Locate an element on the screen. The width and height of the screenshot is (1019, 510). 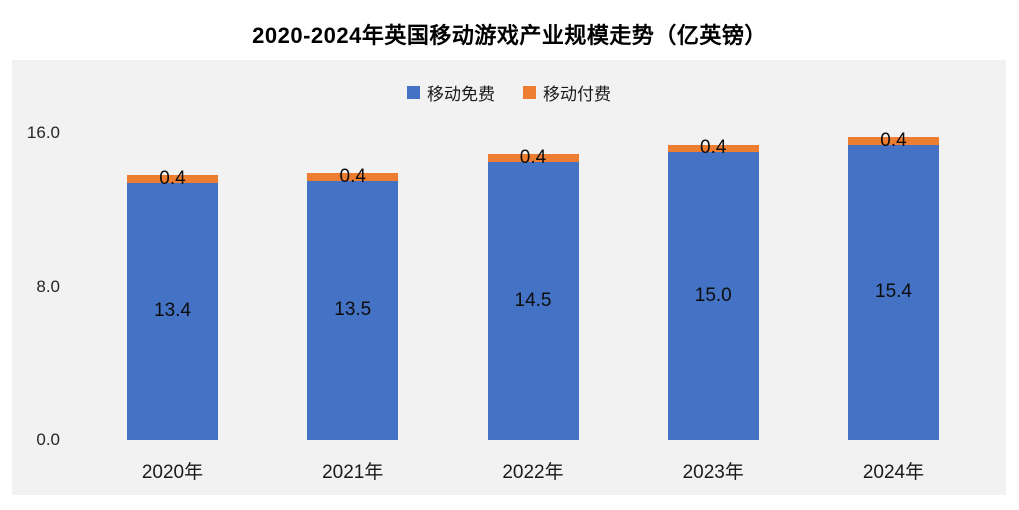
x-axis-label: 2023年 is located at coordinates (713, 472).